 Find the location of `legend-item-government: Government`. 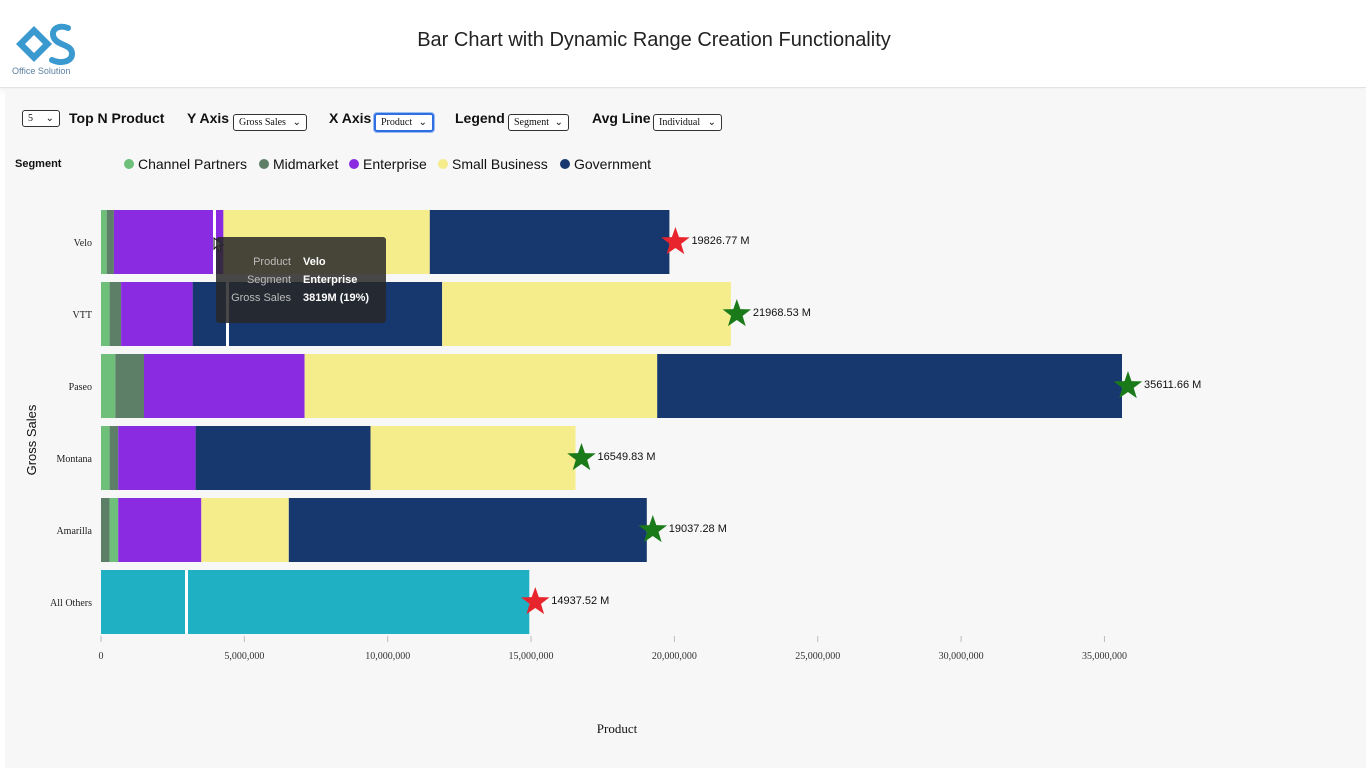

legend-item-government: Government is located at coordinates (605, 164).